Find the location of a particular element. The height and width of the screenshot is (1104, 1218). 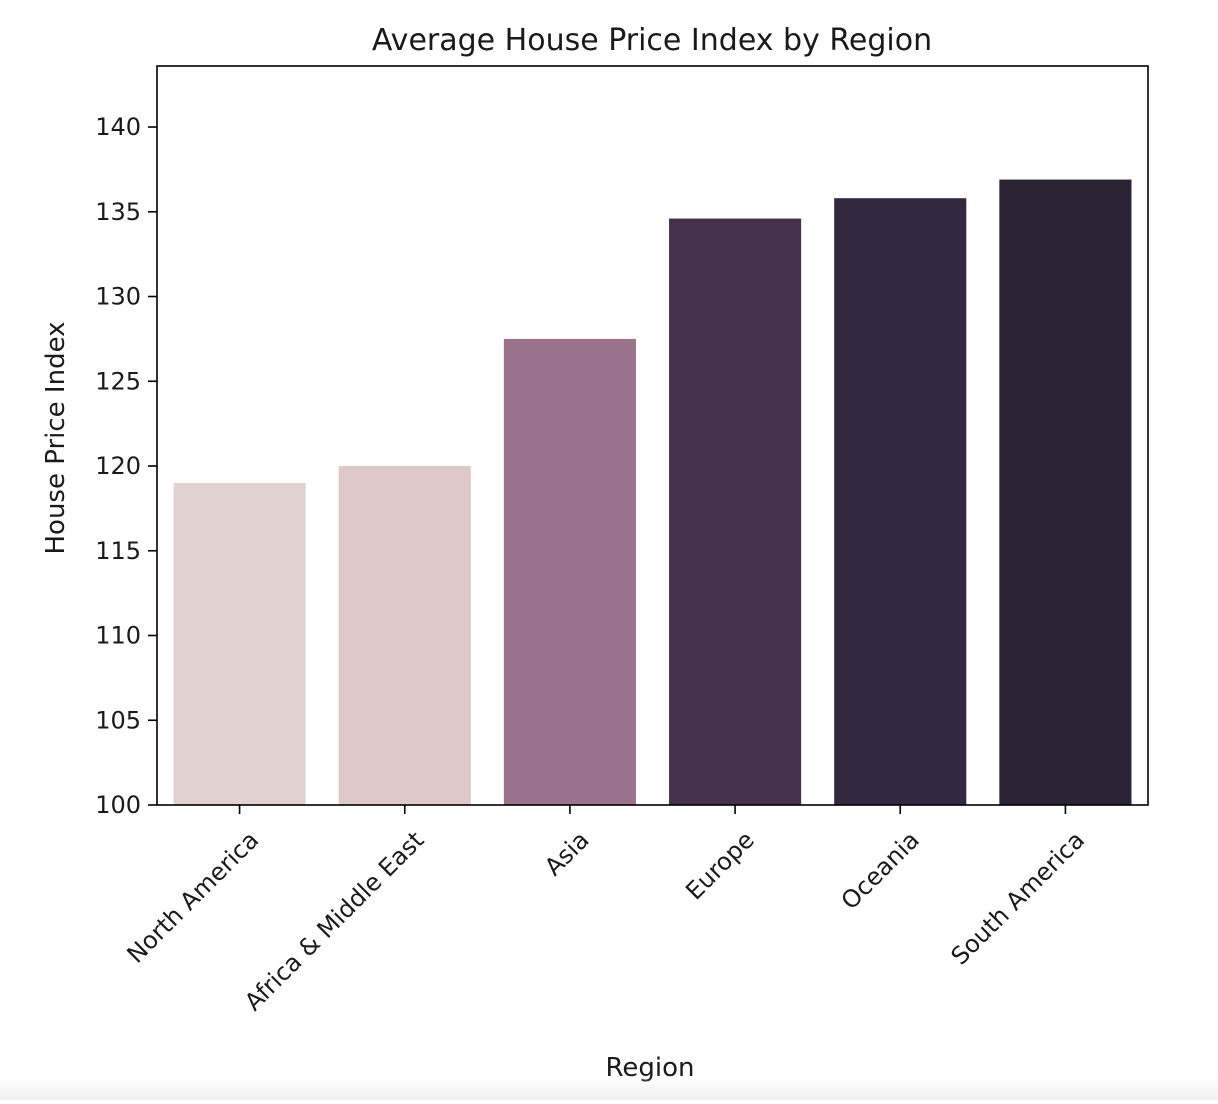

bar-south-america is located at coordinates (1065, 492).